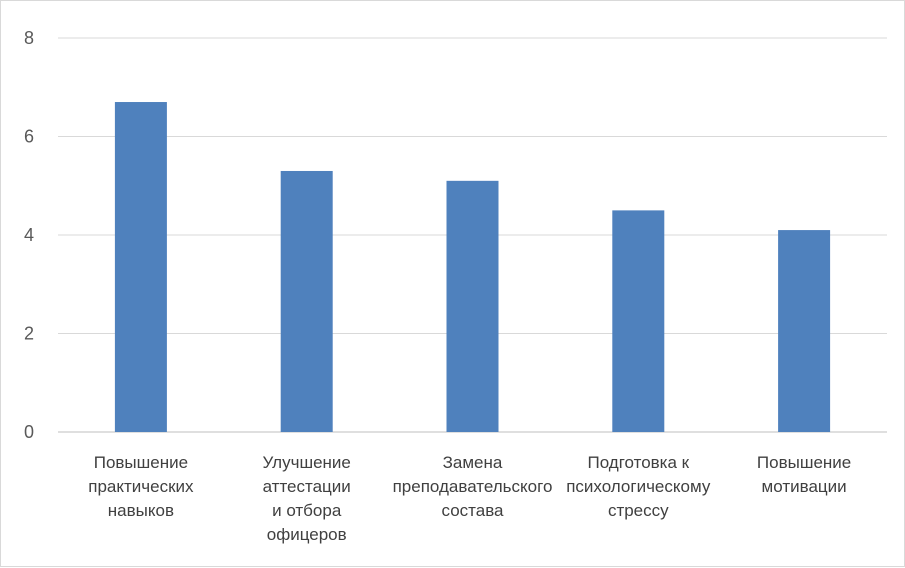 The height and width of the screenshot is (568, 905). Describe the element at coordinates (29, 334) in the screenshot. I see `y-tick-label: 2` at that location.